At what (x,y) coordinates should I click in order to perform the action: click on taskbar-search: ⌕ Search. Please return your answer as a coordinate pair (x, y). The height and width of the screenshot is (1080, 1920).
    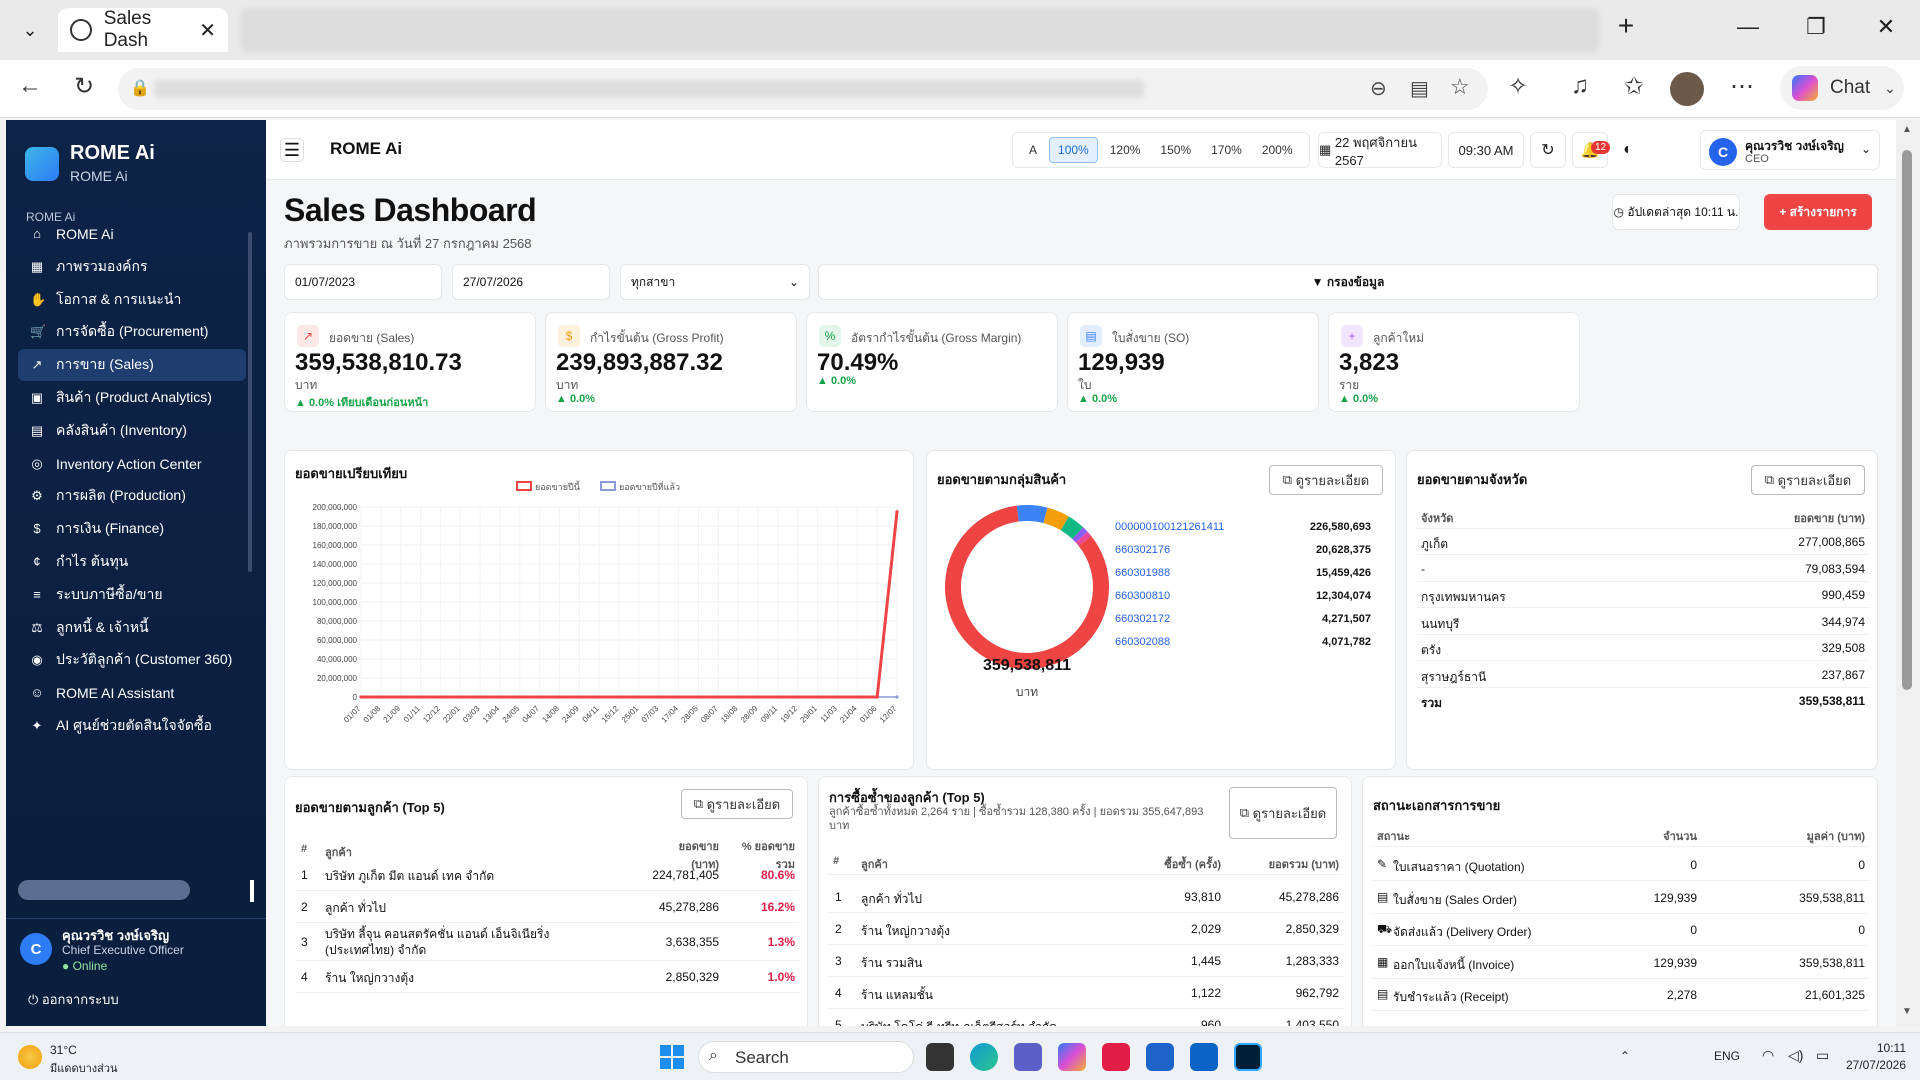
    Looking at the image, I should click on (806, 1057).